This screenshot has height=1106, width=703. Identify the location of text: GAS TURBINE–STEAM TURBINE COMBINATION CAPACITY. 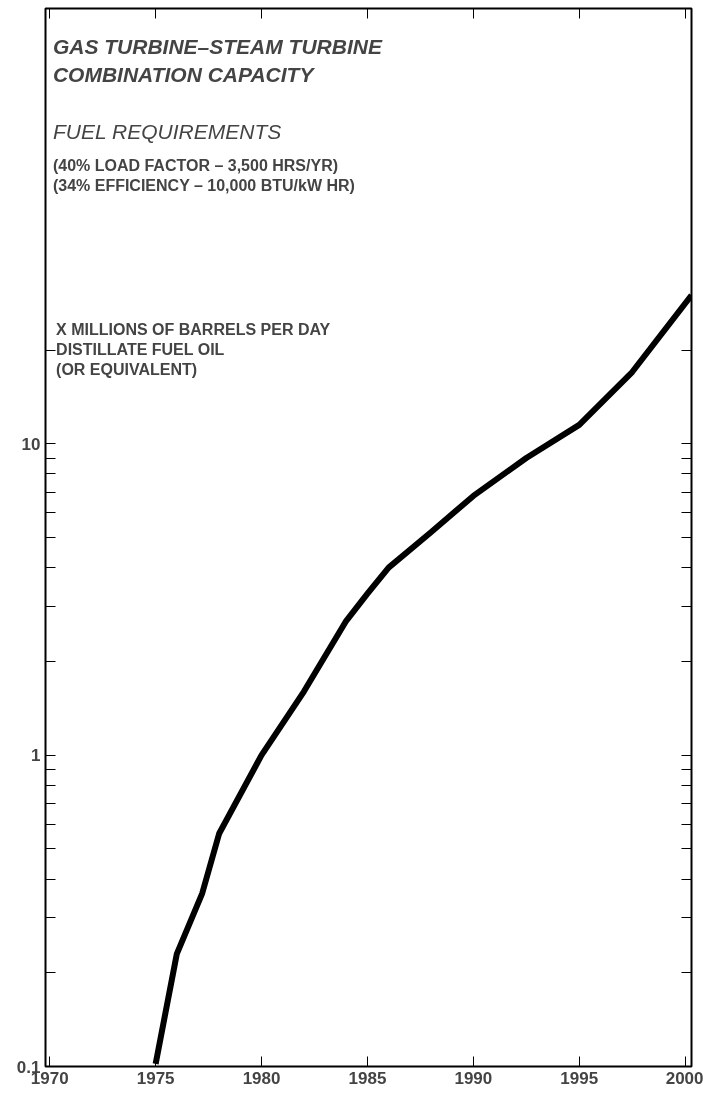
(217, 60).